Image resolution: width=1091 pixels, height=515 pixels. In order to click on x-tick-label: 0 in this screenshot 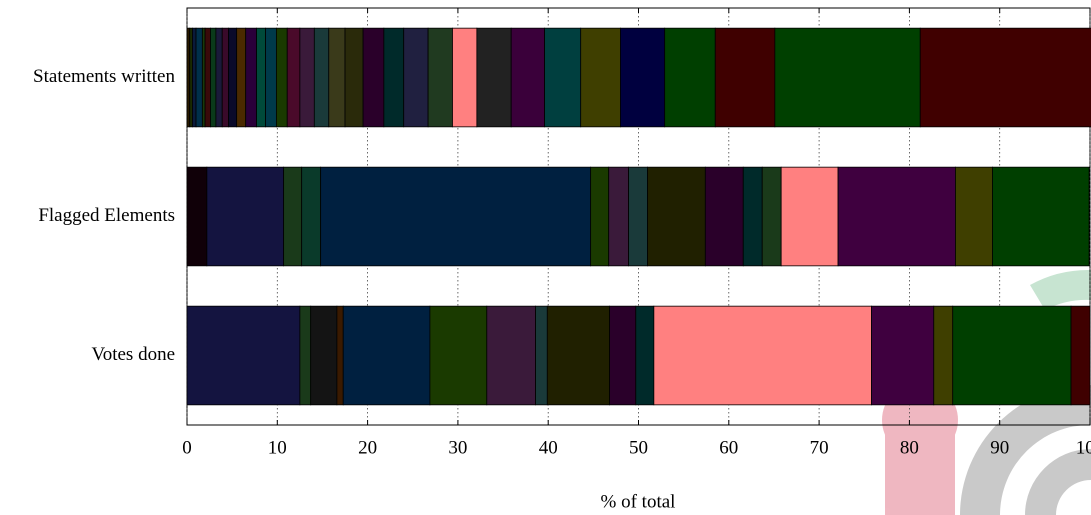, I will do `click(187, 447)`.